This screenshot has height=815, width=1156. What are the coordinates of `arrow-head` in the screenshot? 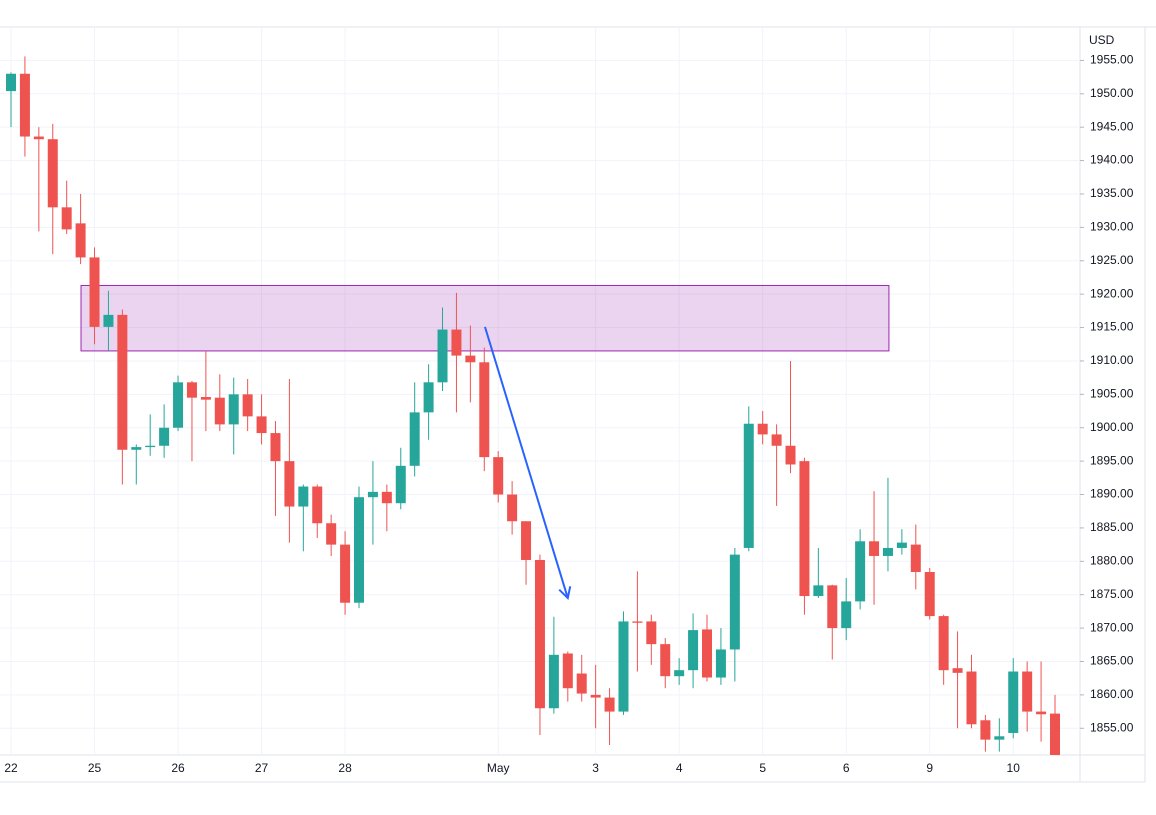 It's located at (565, 593).